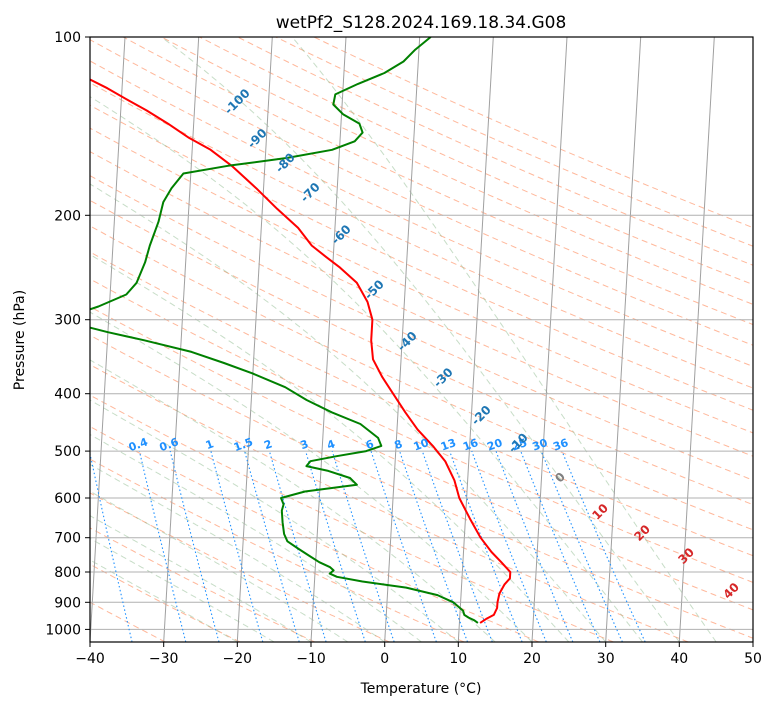  What do you see at coordinates (67, 573) in the screenshot?
I see `y-tick-label: 800` at bounding box center [67, 573].